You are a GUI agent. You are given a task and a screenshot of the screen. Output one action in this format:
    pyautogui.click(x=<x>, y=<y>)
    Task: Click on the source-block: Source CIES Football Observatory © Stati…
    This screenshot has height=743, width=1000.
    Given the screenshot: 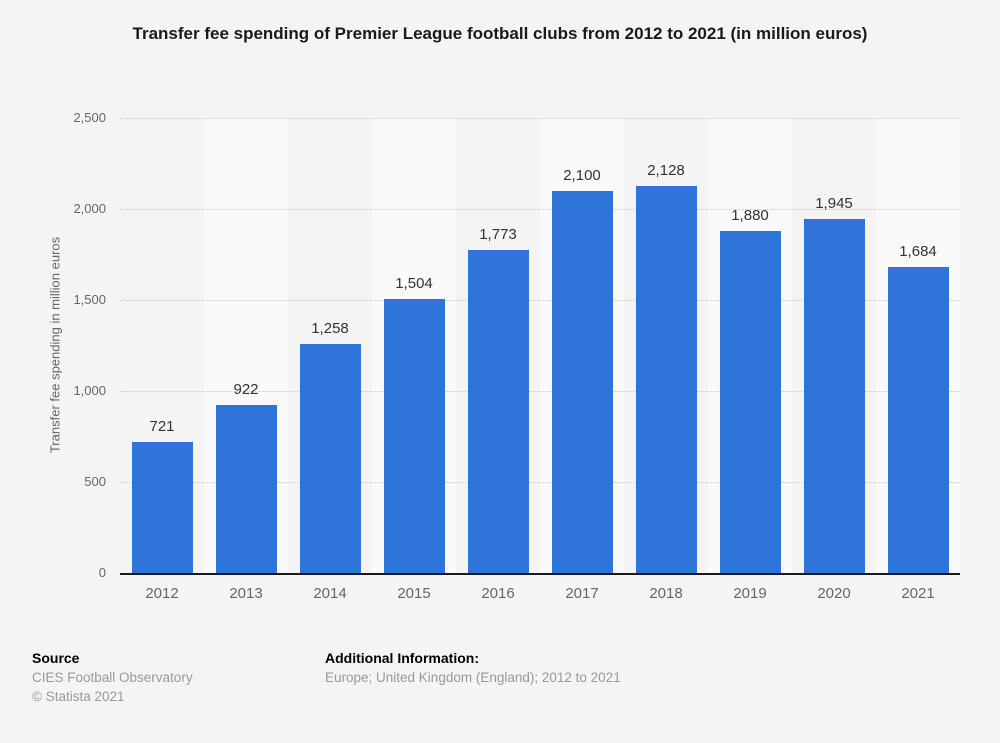 What is the action you would take?
    pyautogui.click(x=112, y=679)
    